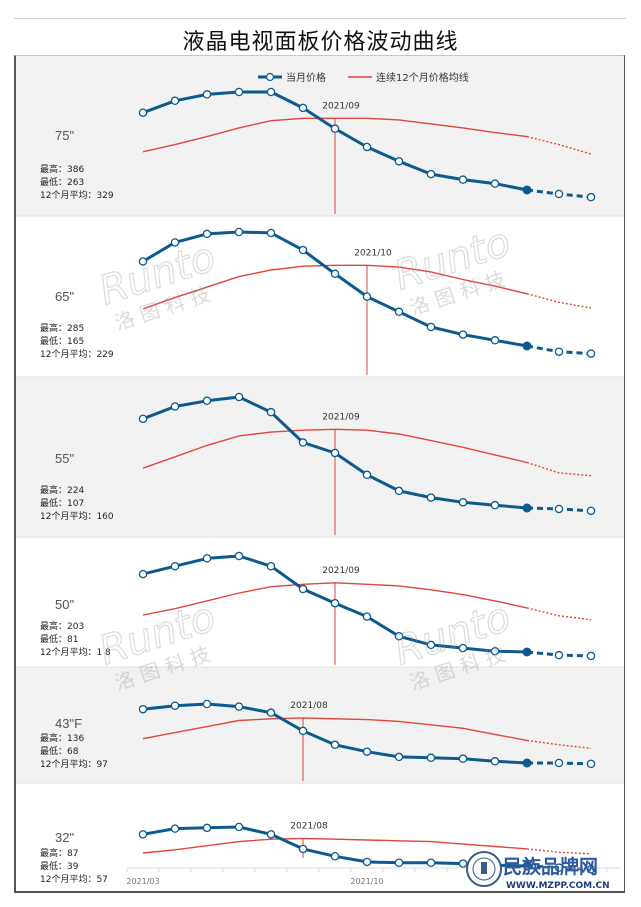  What do you see at coordinates (550, 866) in the screenshot?
I see `site-logo-name: 民族品牌网` at bounding box center [550, 866].